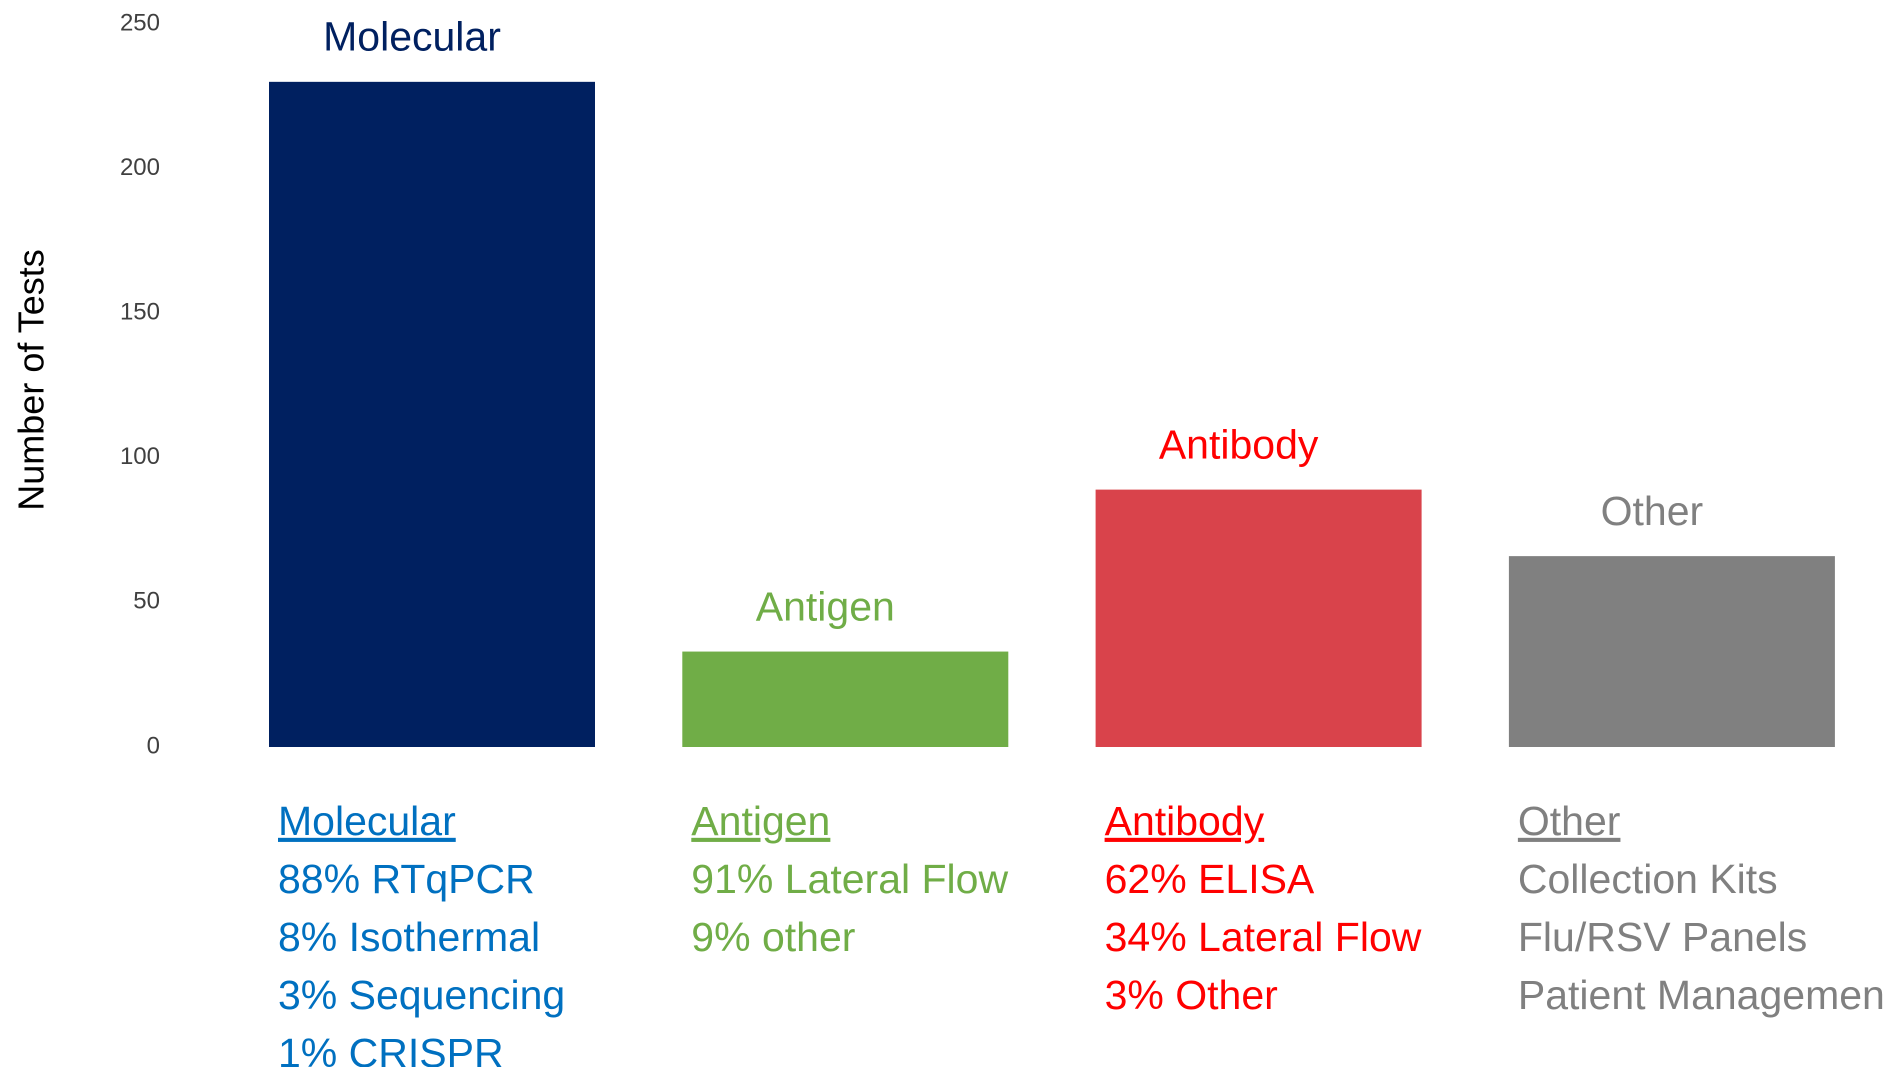 This screenshot has height=1067, width=1885. What do you see at coordinates (1652, 511) in the screenshot?
I see `bar-label: Other` at bounding box center [1652, 511].